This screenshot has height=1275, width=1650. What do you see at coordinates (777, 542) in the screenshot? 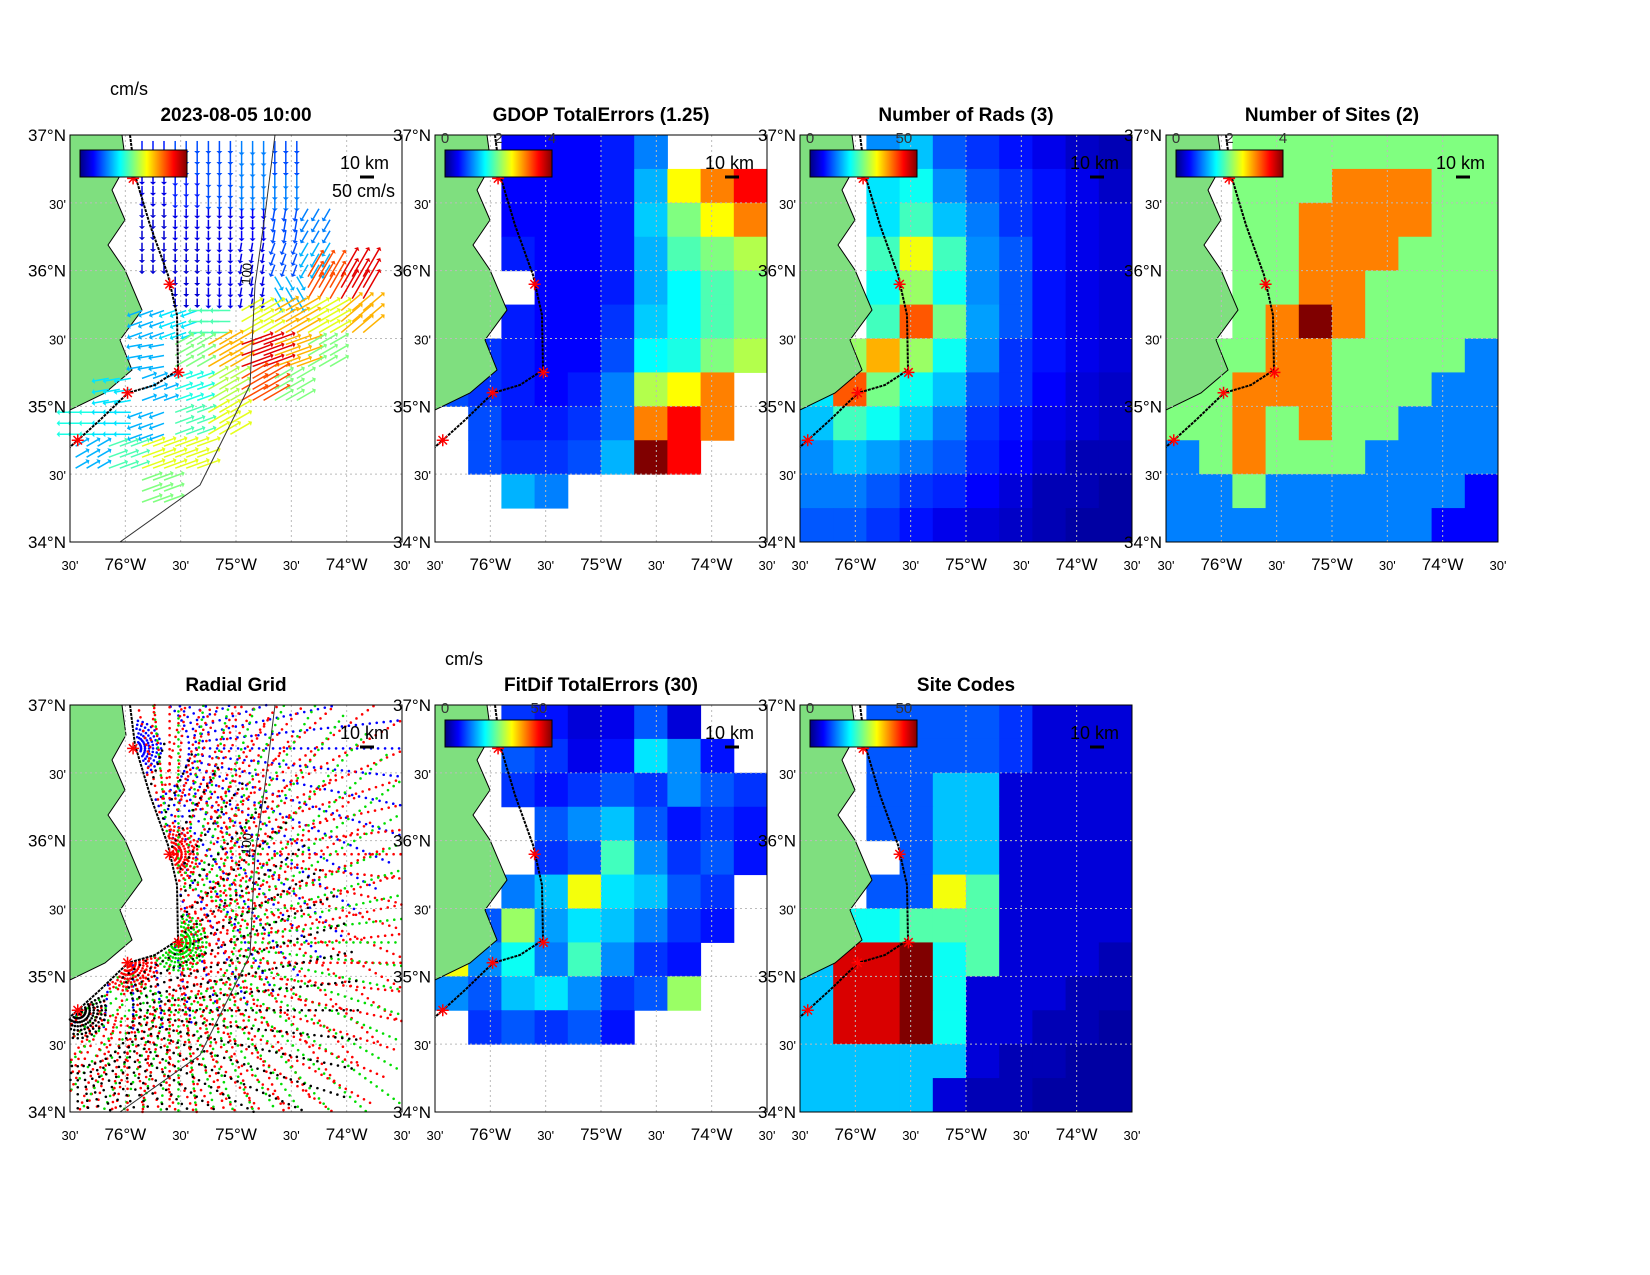
I see `lat-tick-label: 34°N` at bounding box center [777, 542].